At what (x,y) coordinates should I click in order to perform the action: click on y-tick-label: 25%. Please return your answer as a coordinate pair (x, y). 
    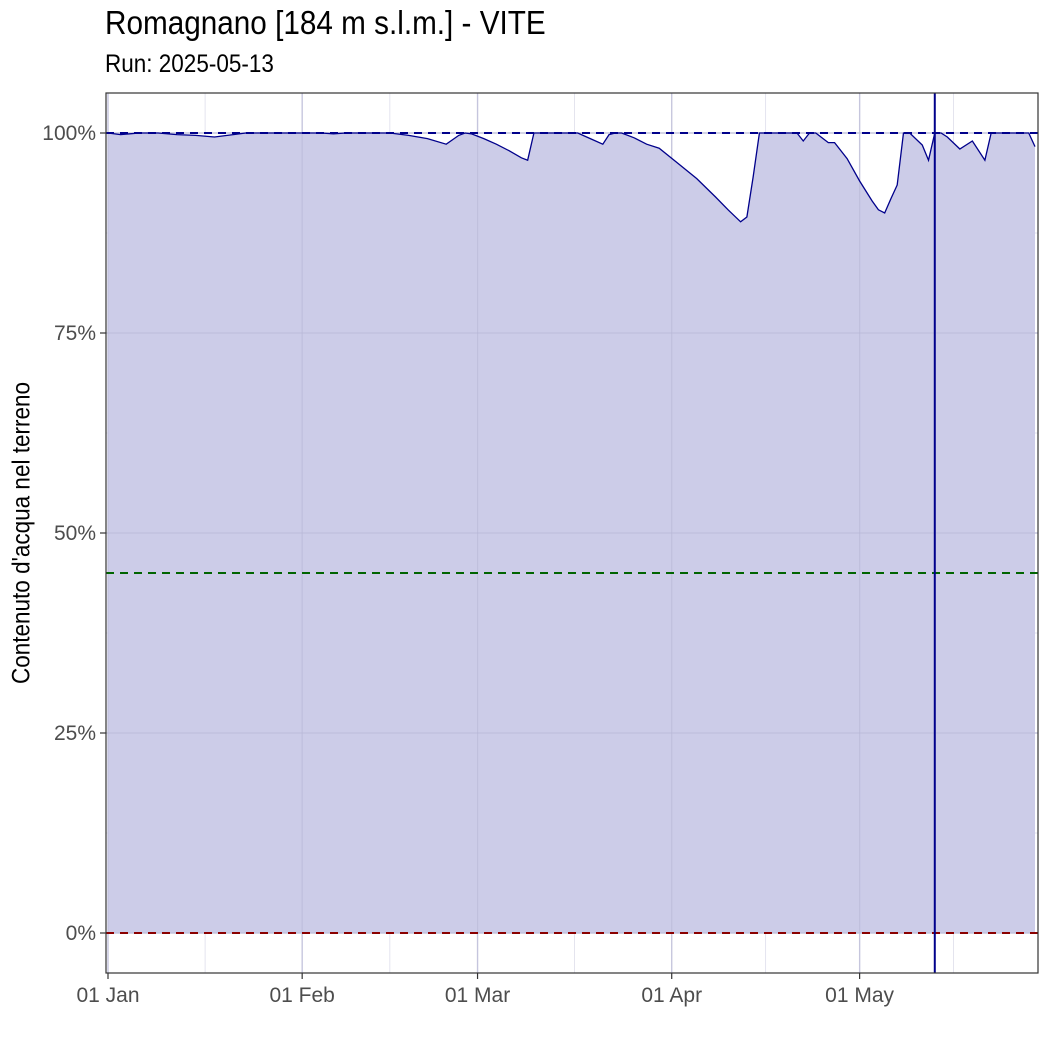
    Looking at the image, I should click on (75, 733).